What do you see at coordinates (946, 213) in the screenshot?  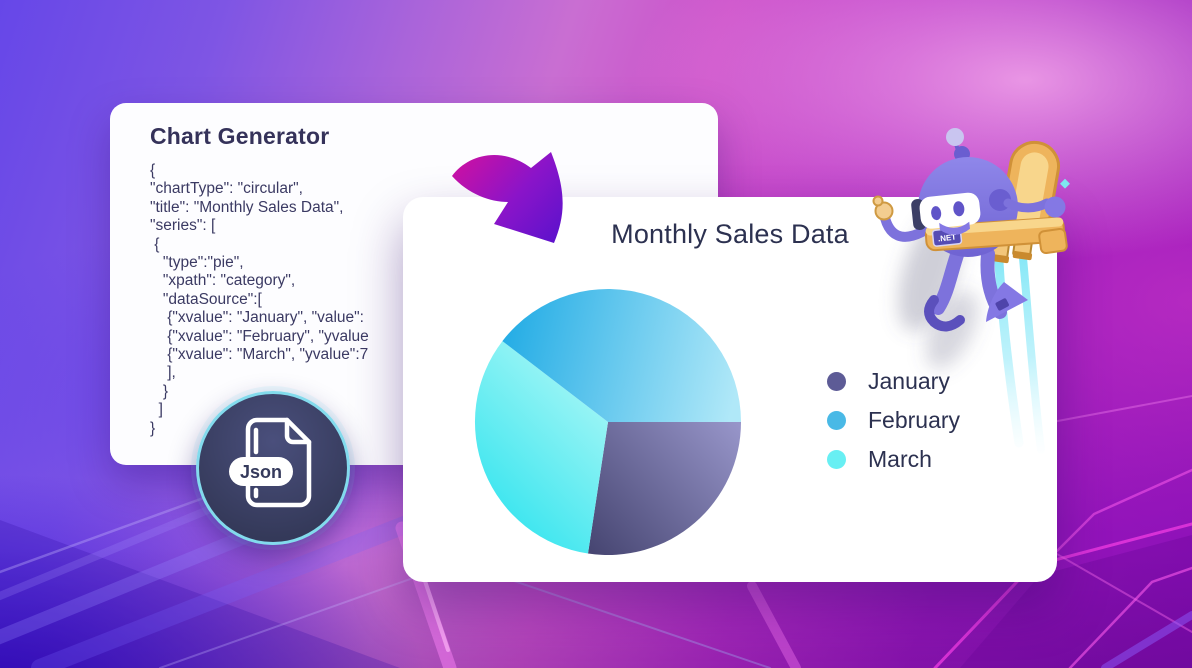 I see `robot-visor` at bounding box center [946, 213].